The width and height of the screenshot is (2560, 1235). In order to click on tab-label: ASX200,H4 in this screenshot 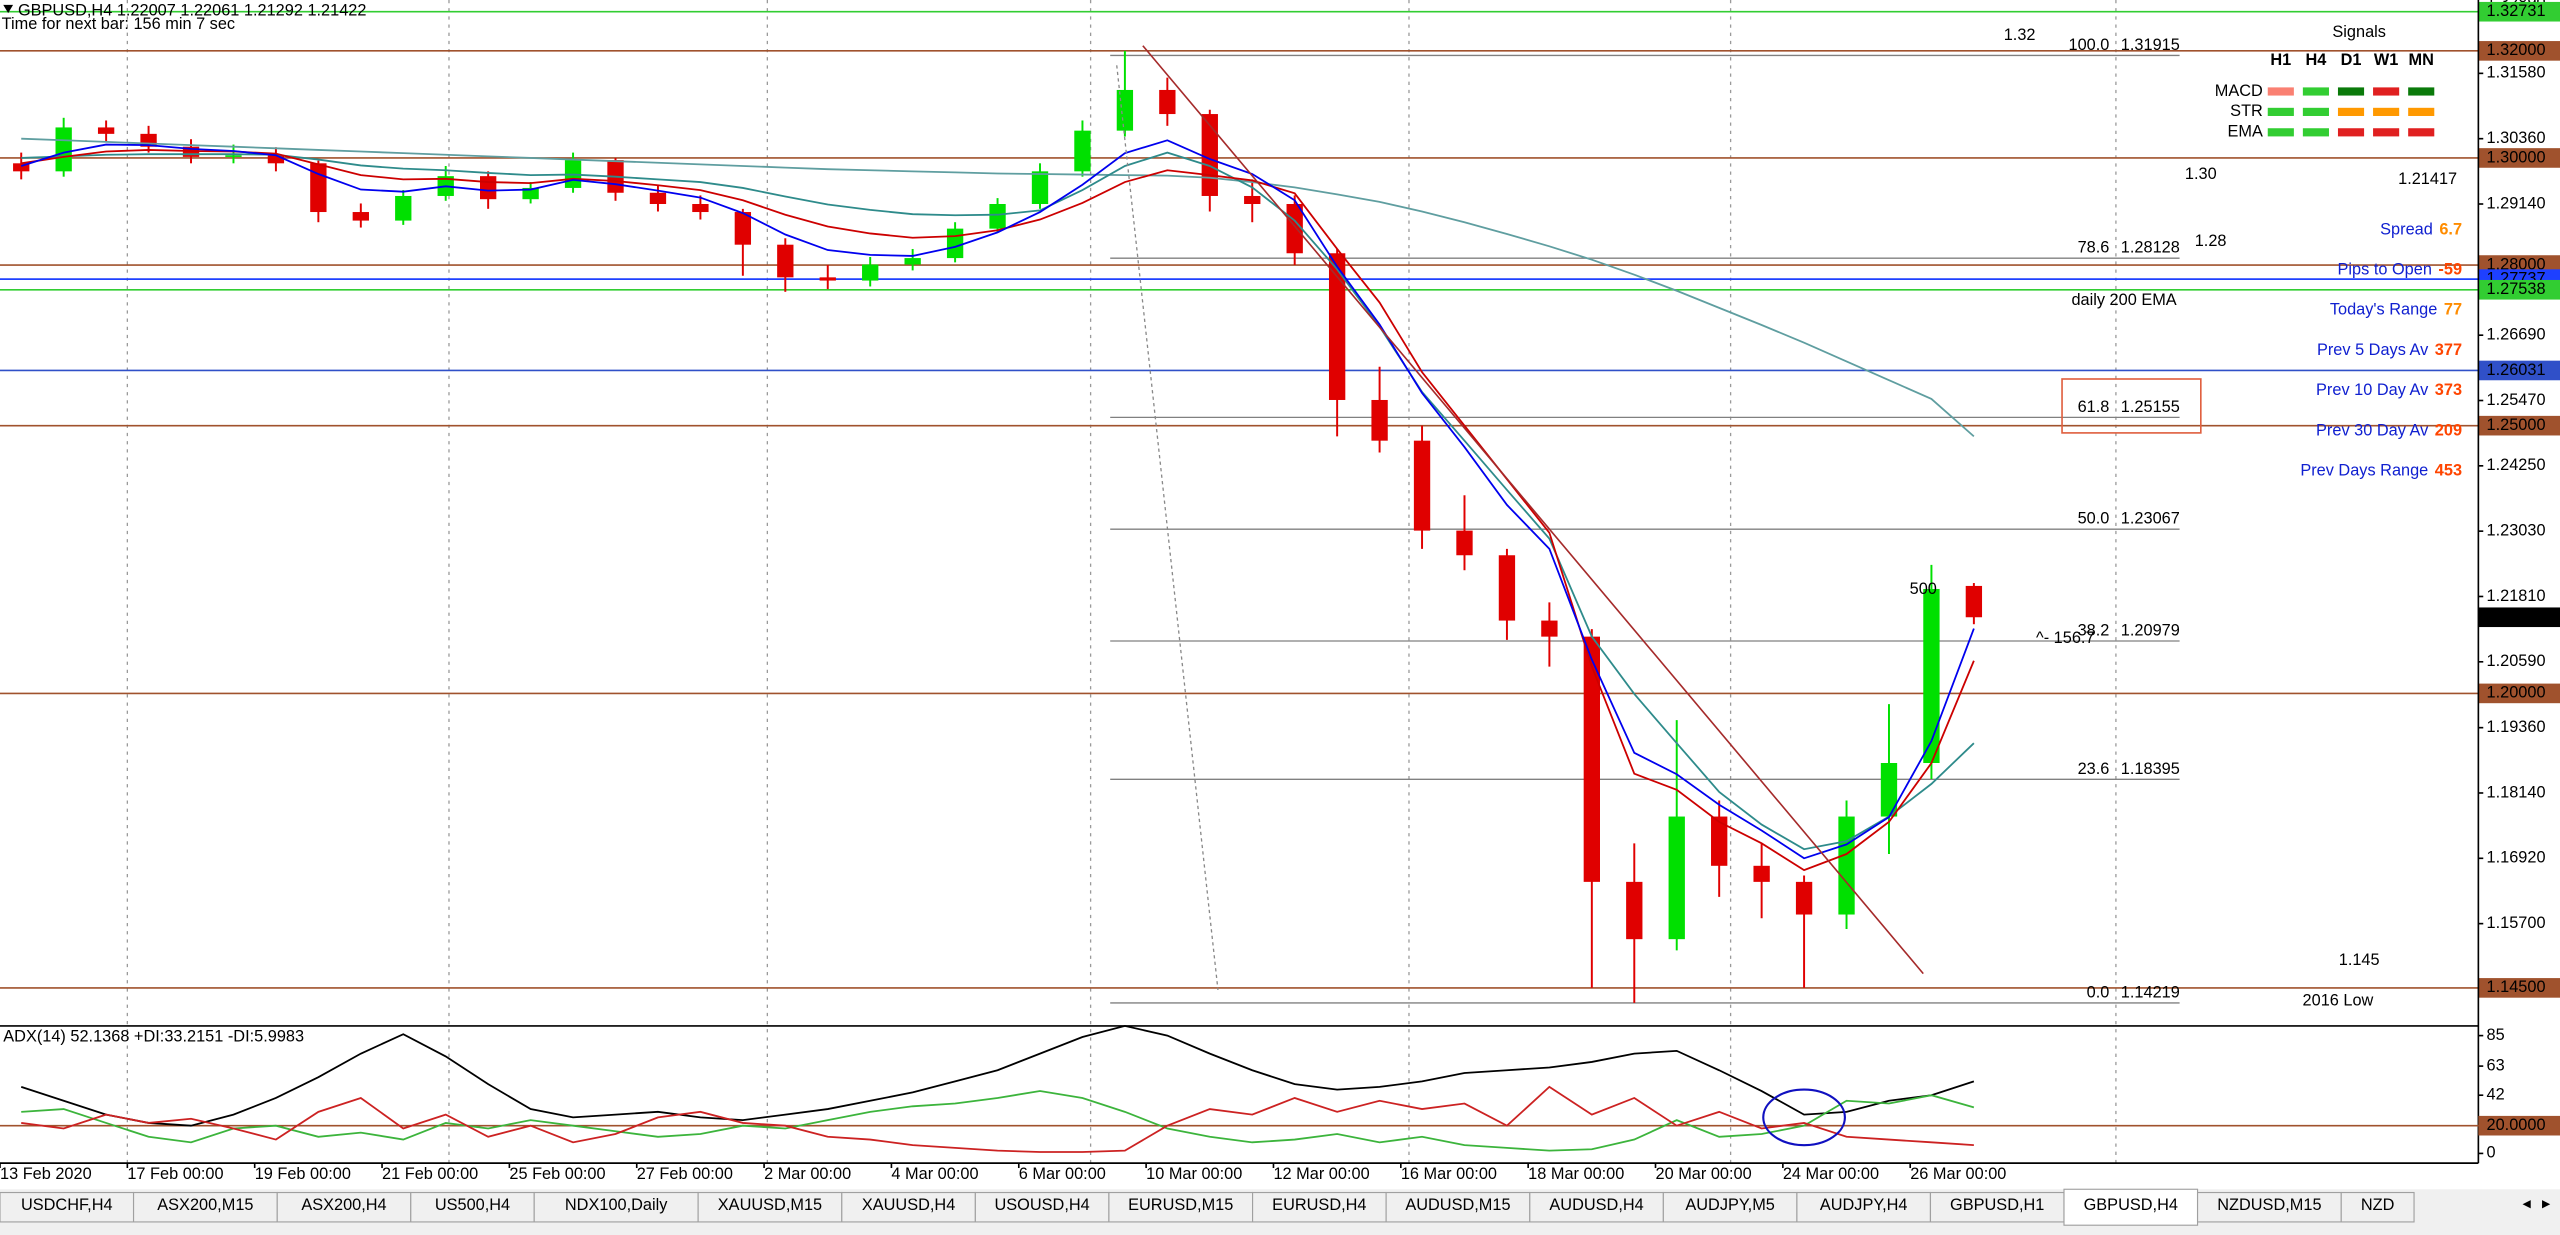, I will do `click(343, 1205)`.